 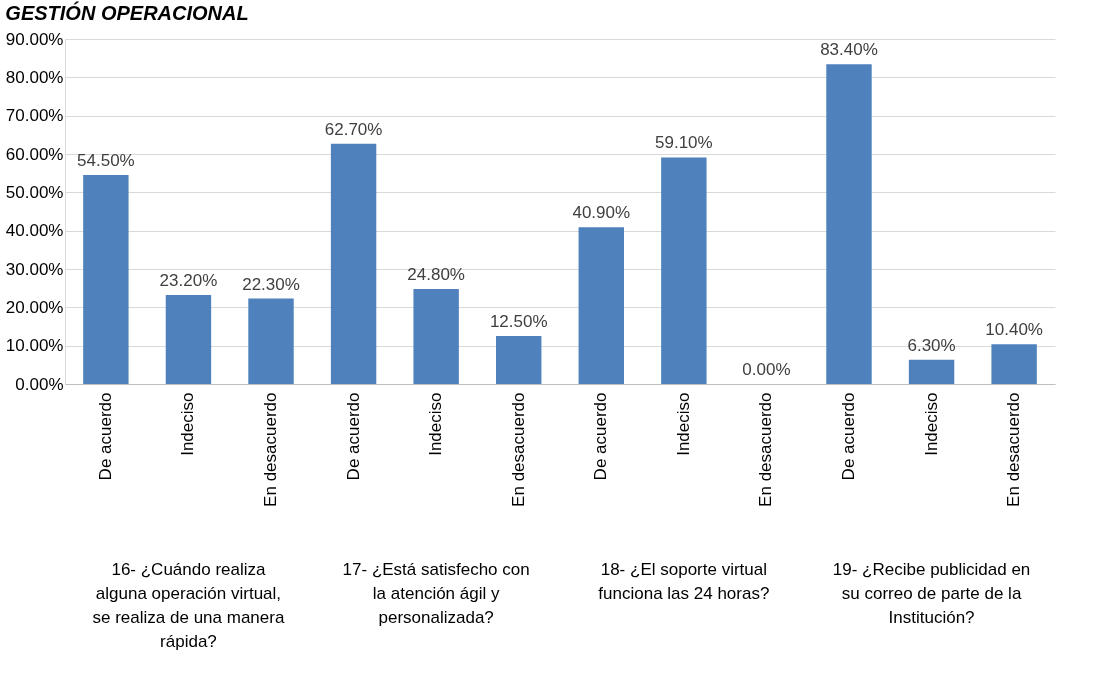 I want to click on text: 19- ¿Recibe publicidad en su correo de parte de la Institución?, so click(x=931, y=593).